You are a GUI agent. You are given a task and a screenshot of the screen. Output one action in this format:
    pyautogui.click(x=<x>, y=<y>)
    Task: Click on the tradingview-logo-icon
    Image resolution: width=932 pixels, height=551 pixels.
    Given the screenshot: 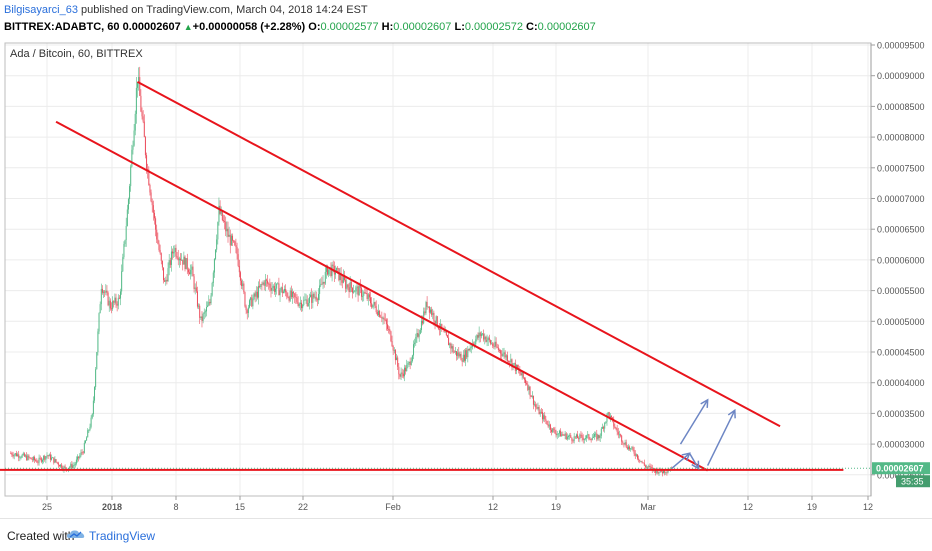 What is the action you would take?
    pyautogui.click(x=76, y=535)
    